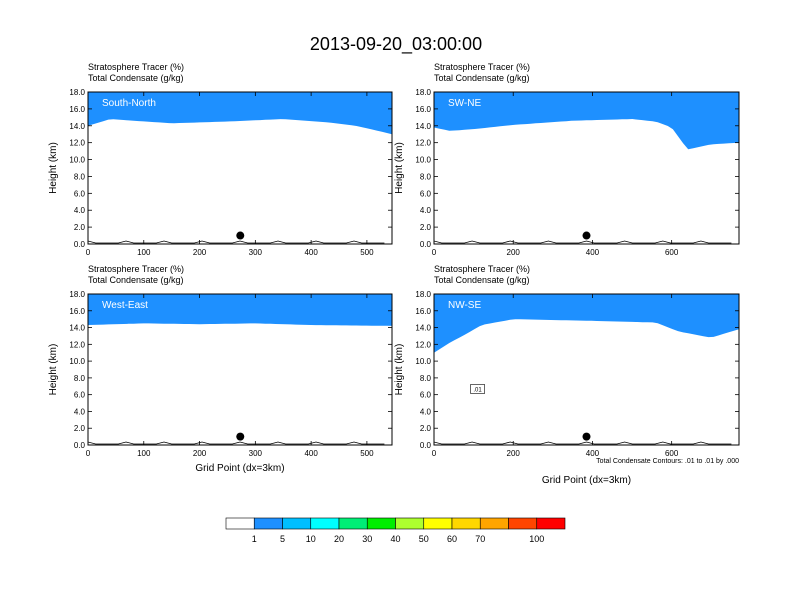 This screenshot has height=612, width=792. Describe the element at coordinates (452, 539) in the screenshot. I see `label-bar-label: 60` at that location.